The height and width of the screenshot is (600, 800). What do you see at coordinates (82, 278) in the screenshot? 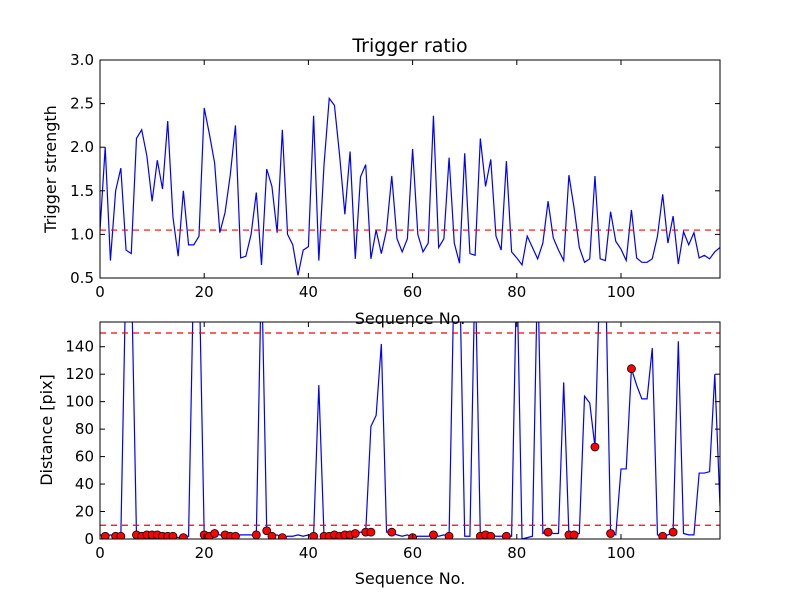
I see `y-tick-label: 0.5` at bounding box center [82, 278].